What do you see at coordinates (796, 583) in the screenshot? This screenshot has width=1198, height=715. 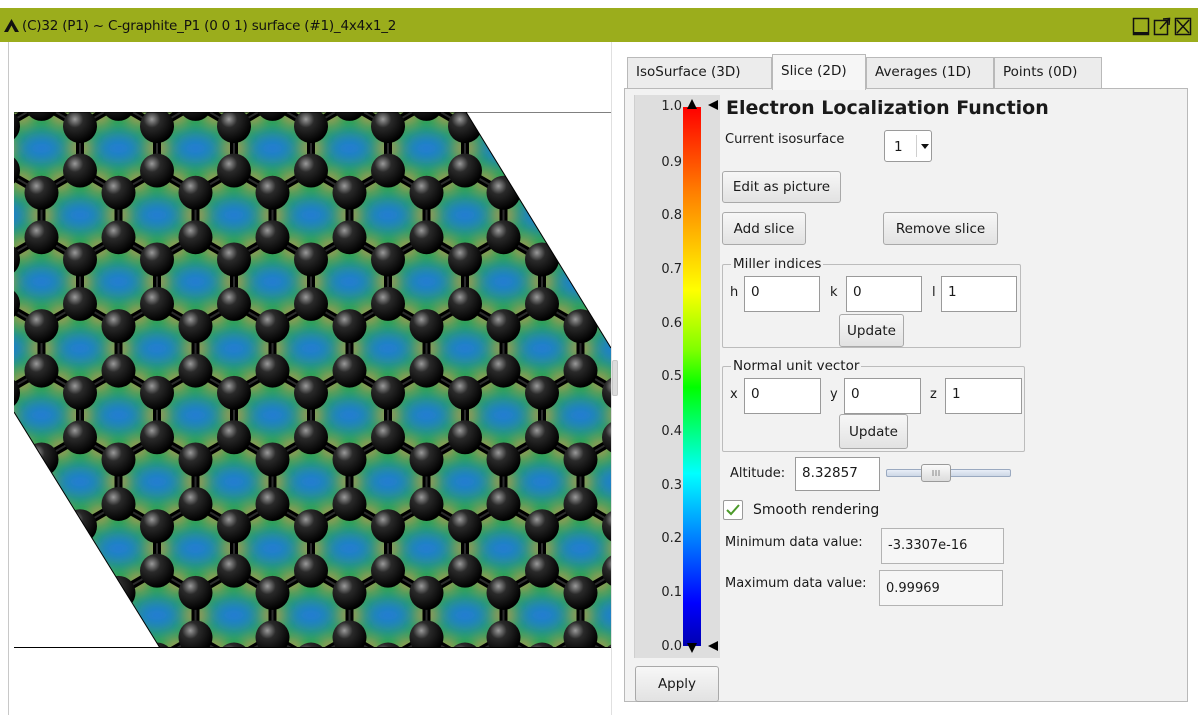 I see `max-data-label: Maximum data value:` at bounding box center [796, 583].